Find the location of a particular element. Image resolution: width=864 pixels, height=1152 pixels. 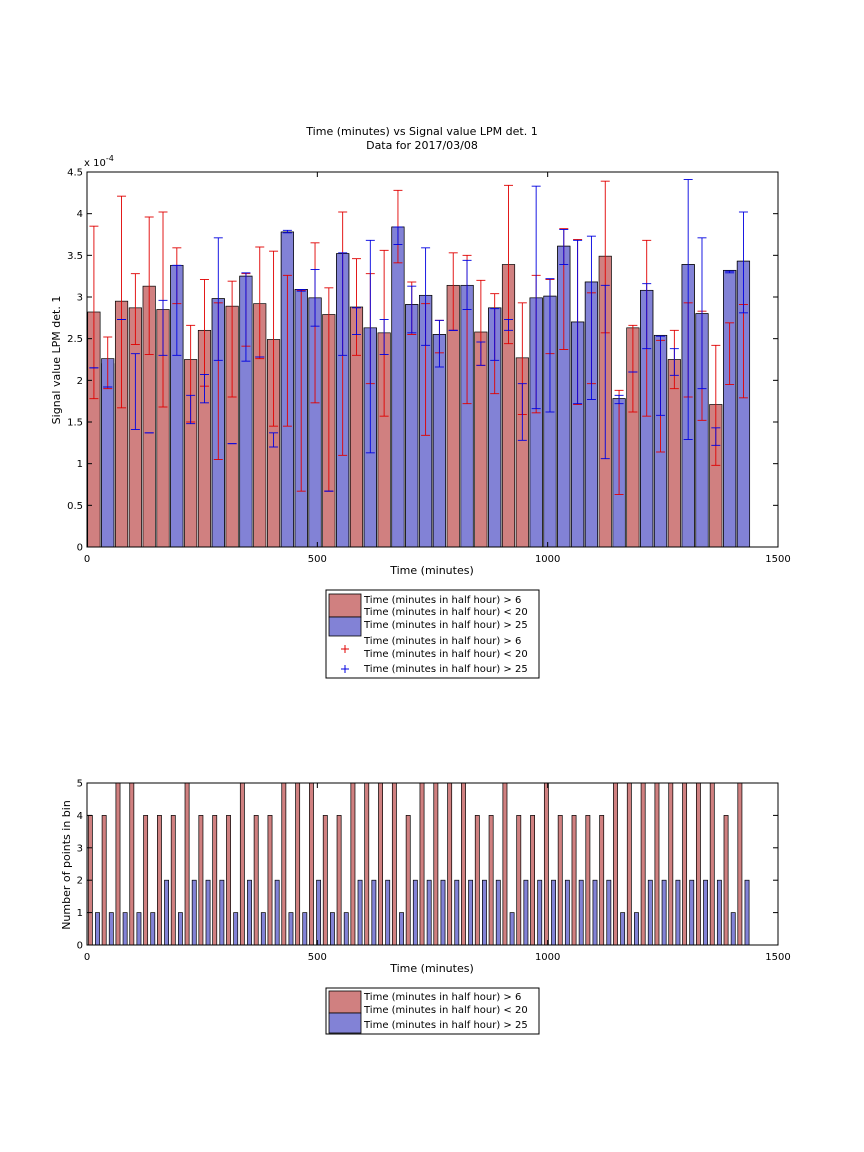

y-axis-label: Signal value LPM det. 1 is located at coordinates (56, 360).